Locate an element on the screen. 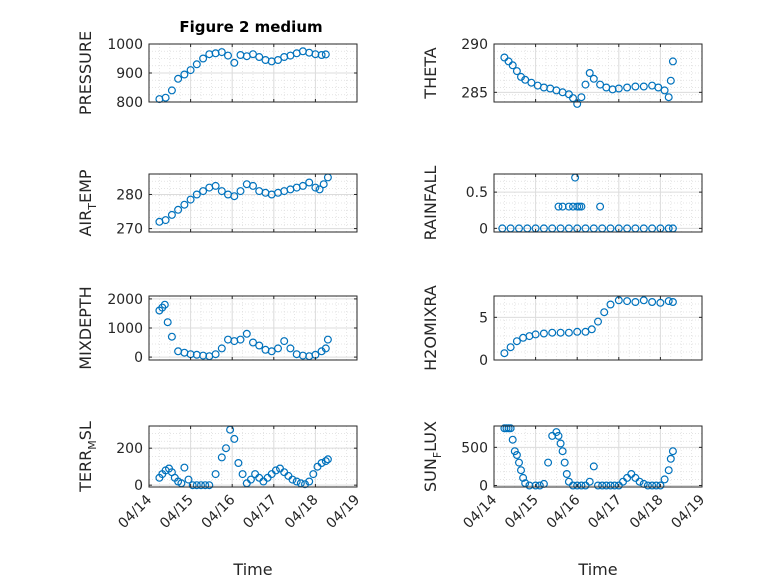 The height and width of the screenshot is (583, 778). y-tick-label: 5 is located at coordinates (483, 318).